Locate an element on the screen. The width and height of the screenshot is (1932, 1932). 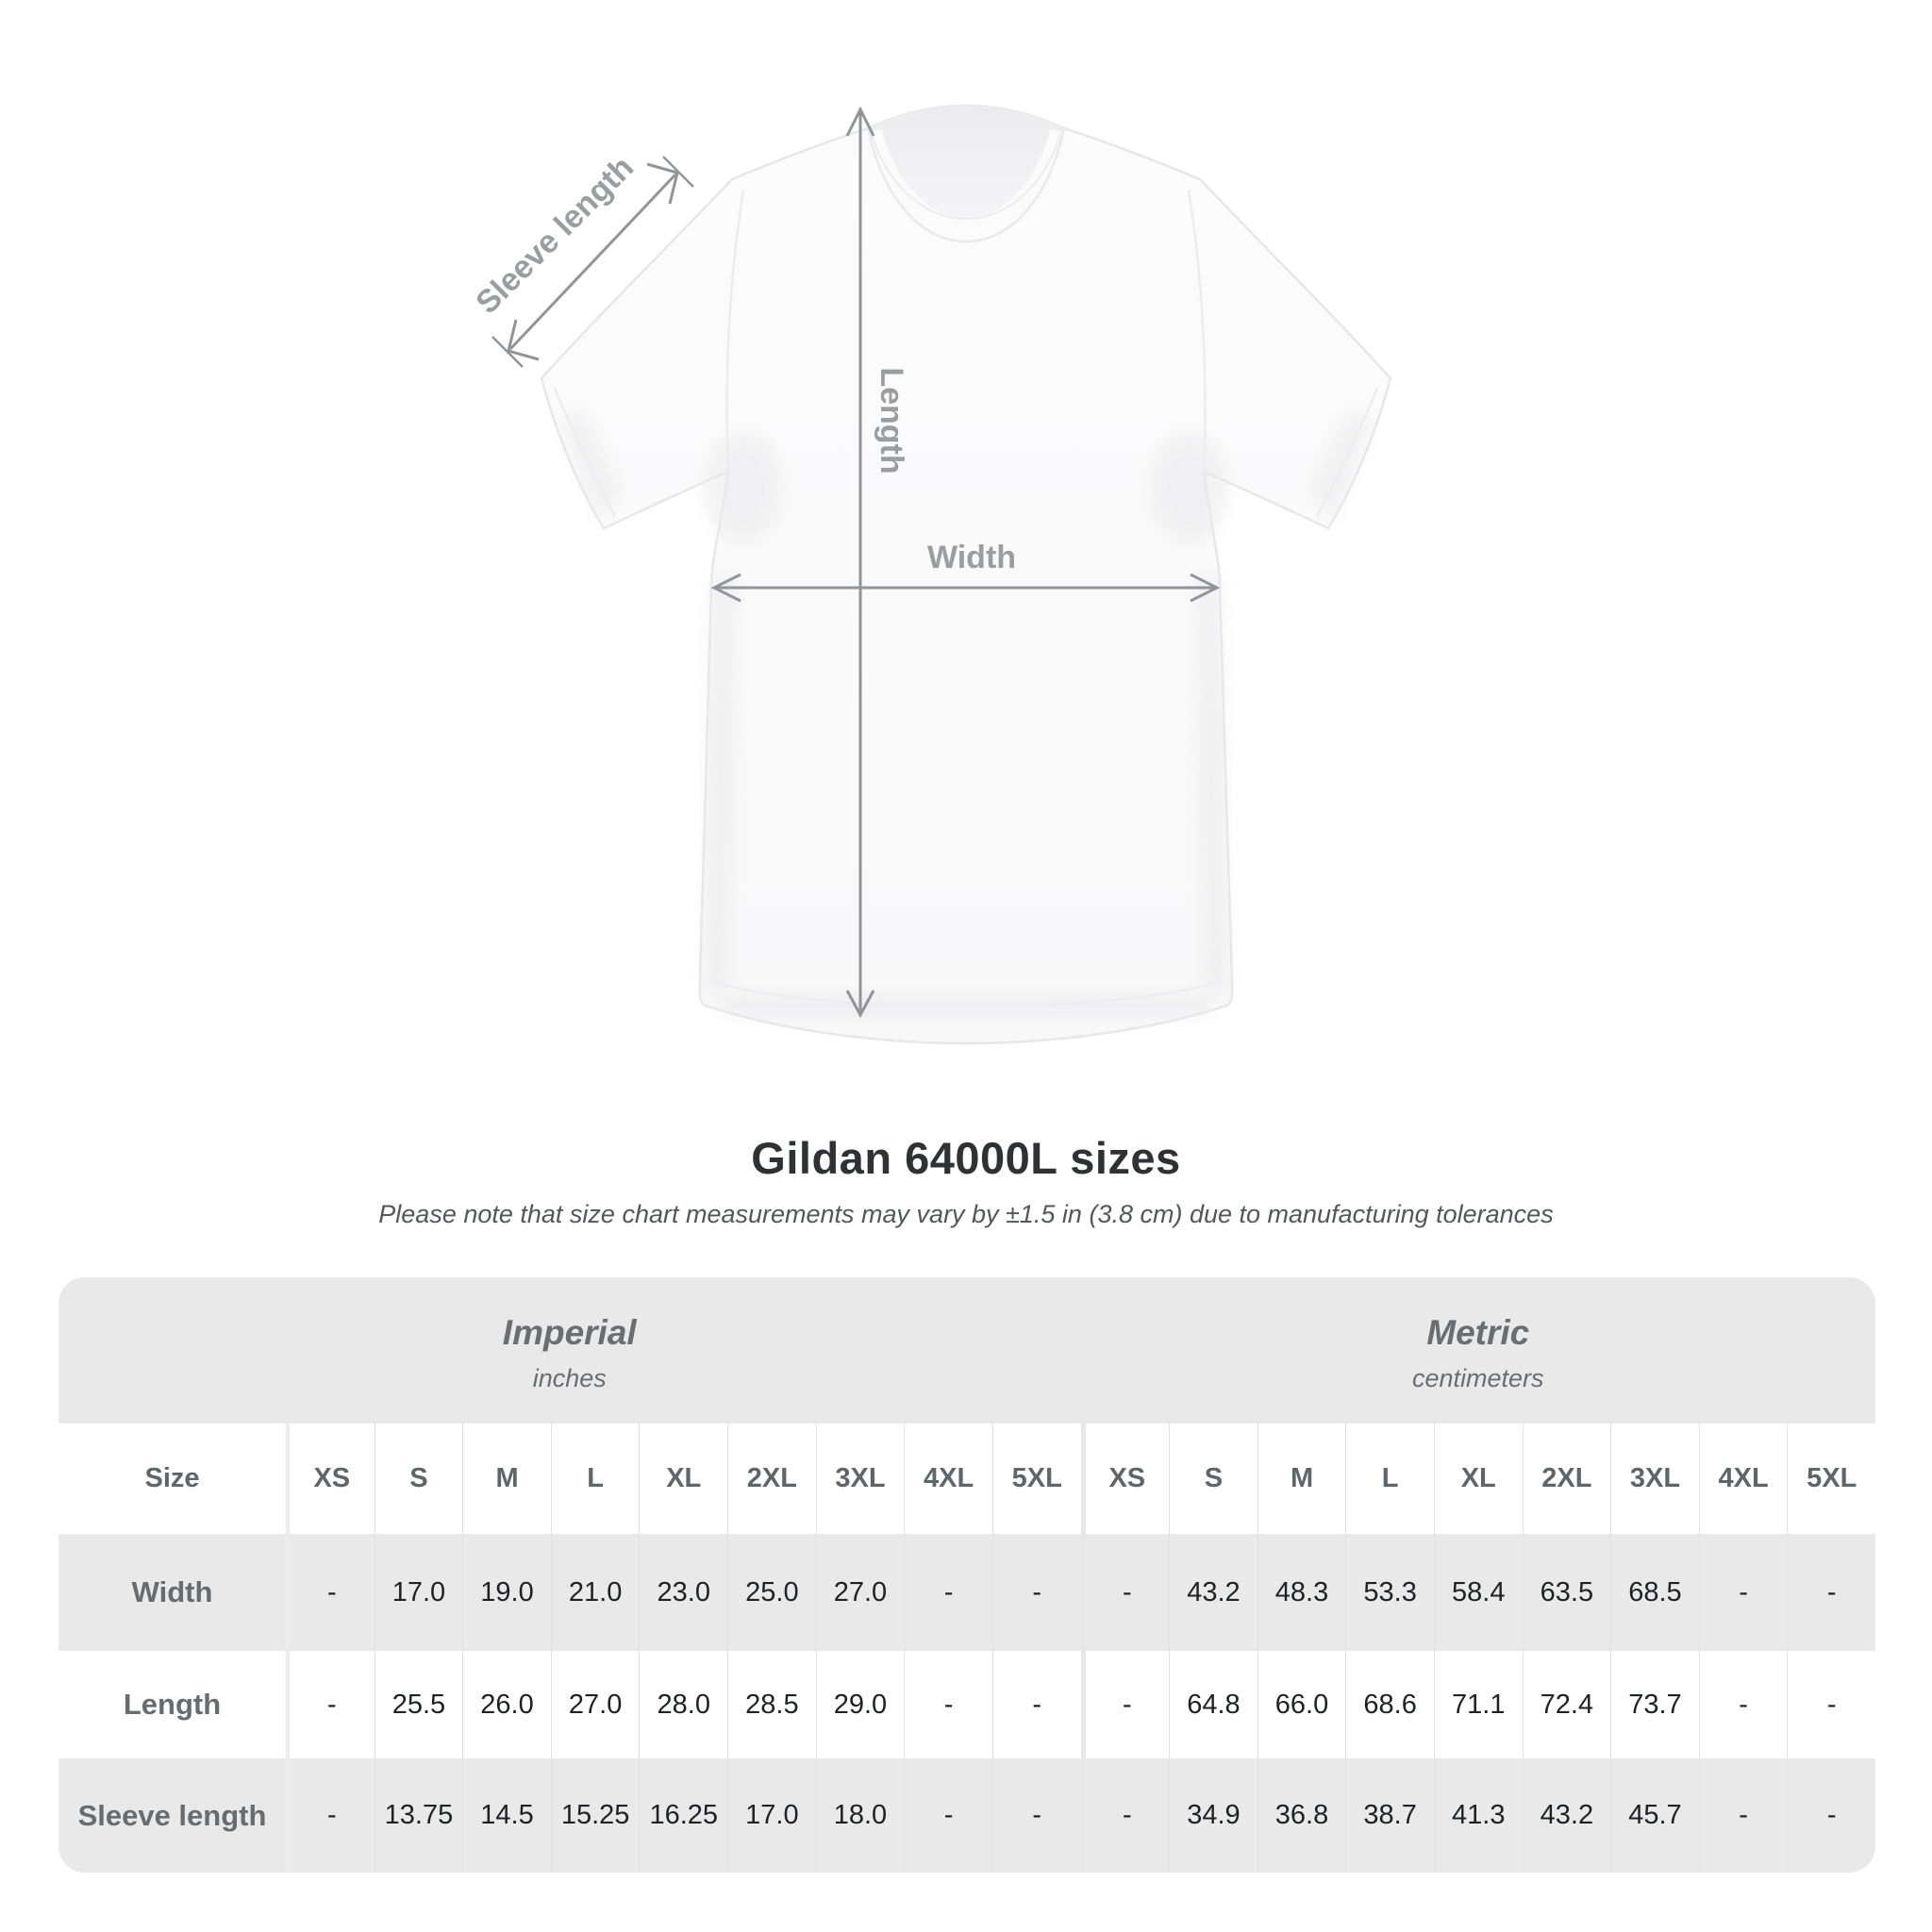
collar-band is located at coordinates (966, 186).